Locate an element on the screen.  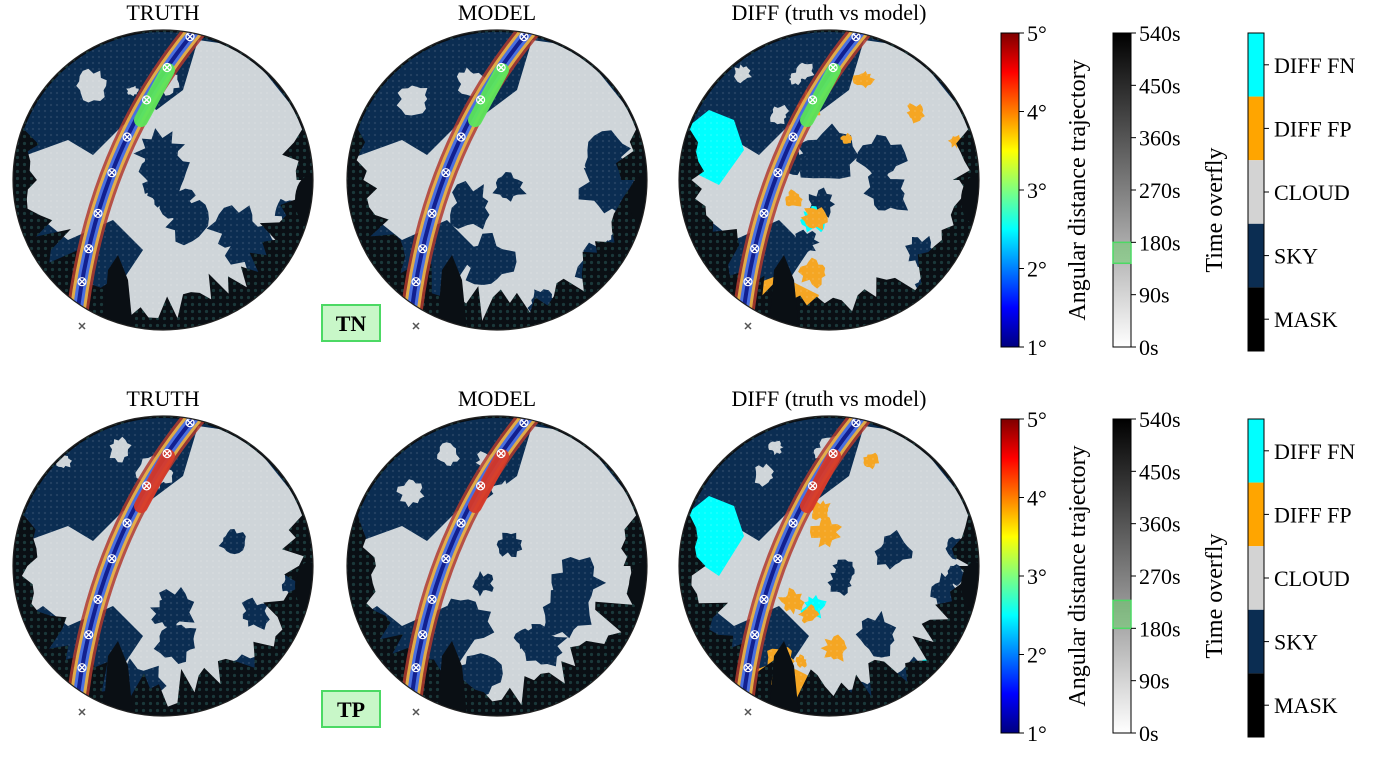
angular-tick-label: 1° is located at coordinates (1037, 733).